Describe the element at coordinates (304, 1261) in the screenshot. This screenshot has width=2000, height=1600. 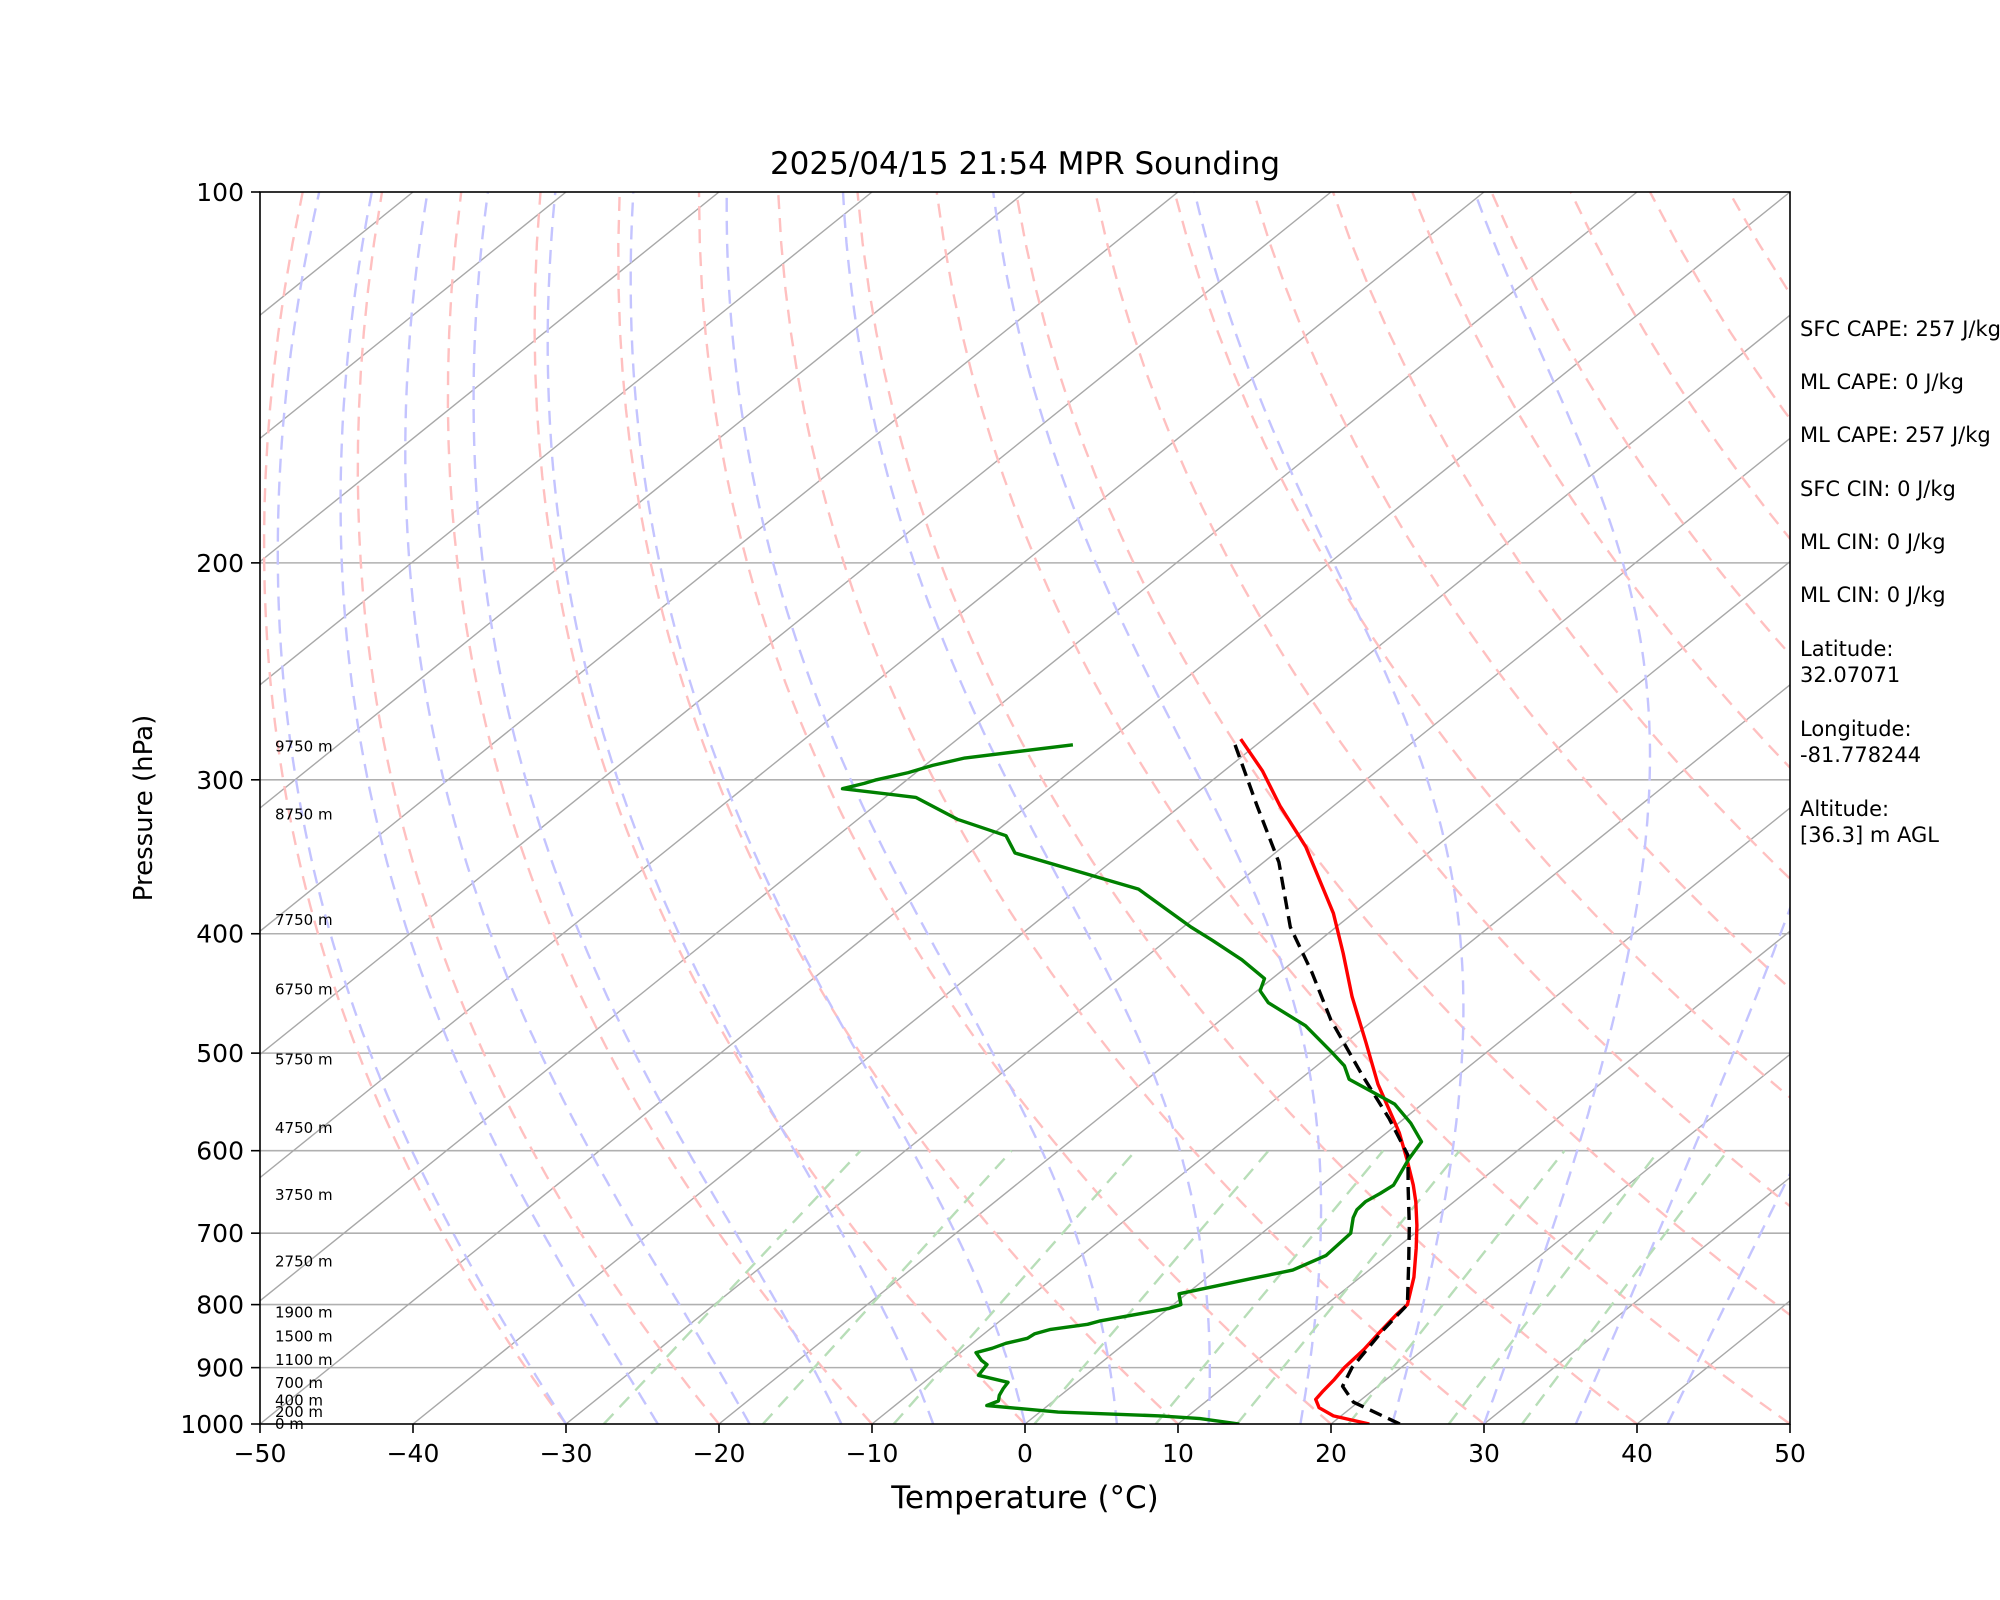
I see `height-label: 2750 m` at that location.